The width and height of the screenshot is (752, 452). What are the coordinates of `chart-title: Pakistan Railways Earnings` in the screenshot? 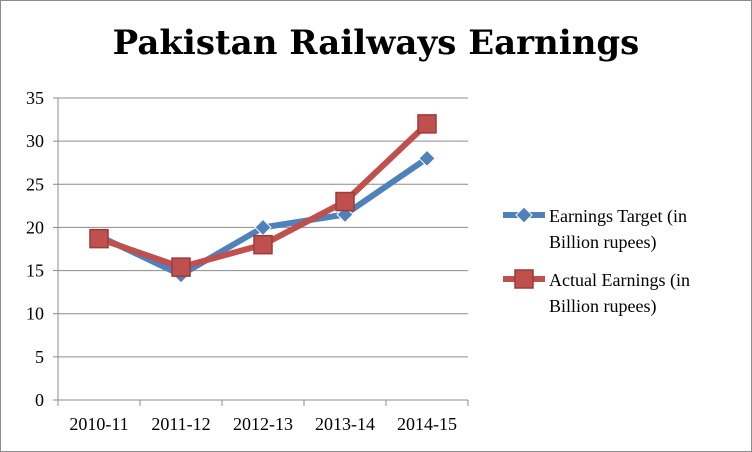 It's located at (376, 43).